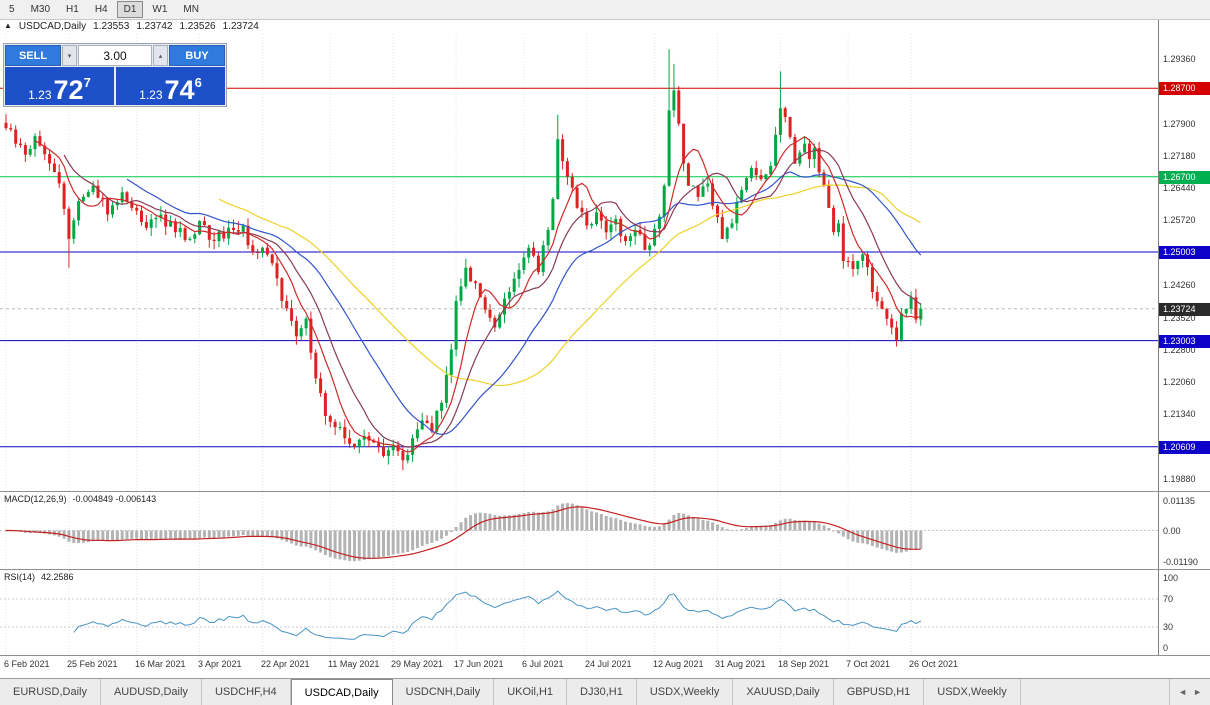 The width and height of the screenshot is (1210, 705). I want to click on ohlc-high: 1.23742, so click(154, 26).